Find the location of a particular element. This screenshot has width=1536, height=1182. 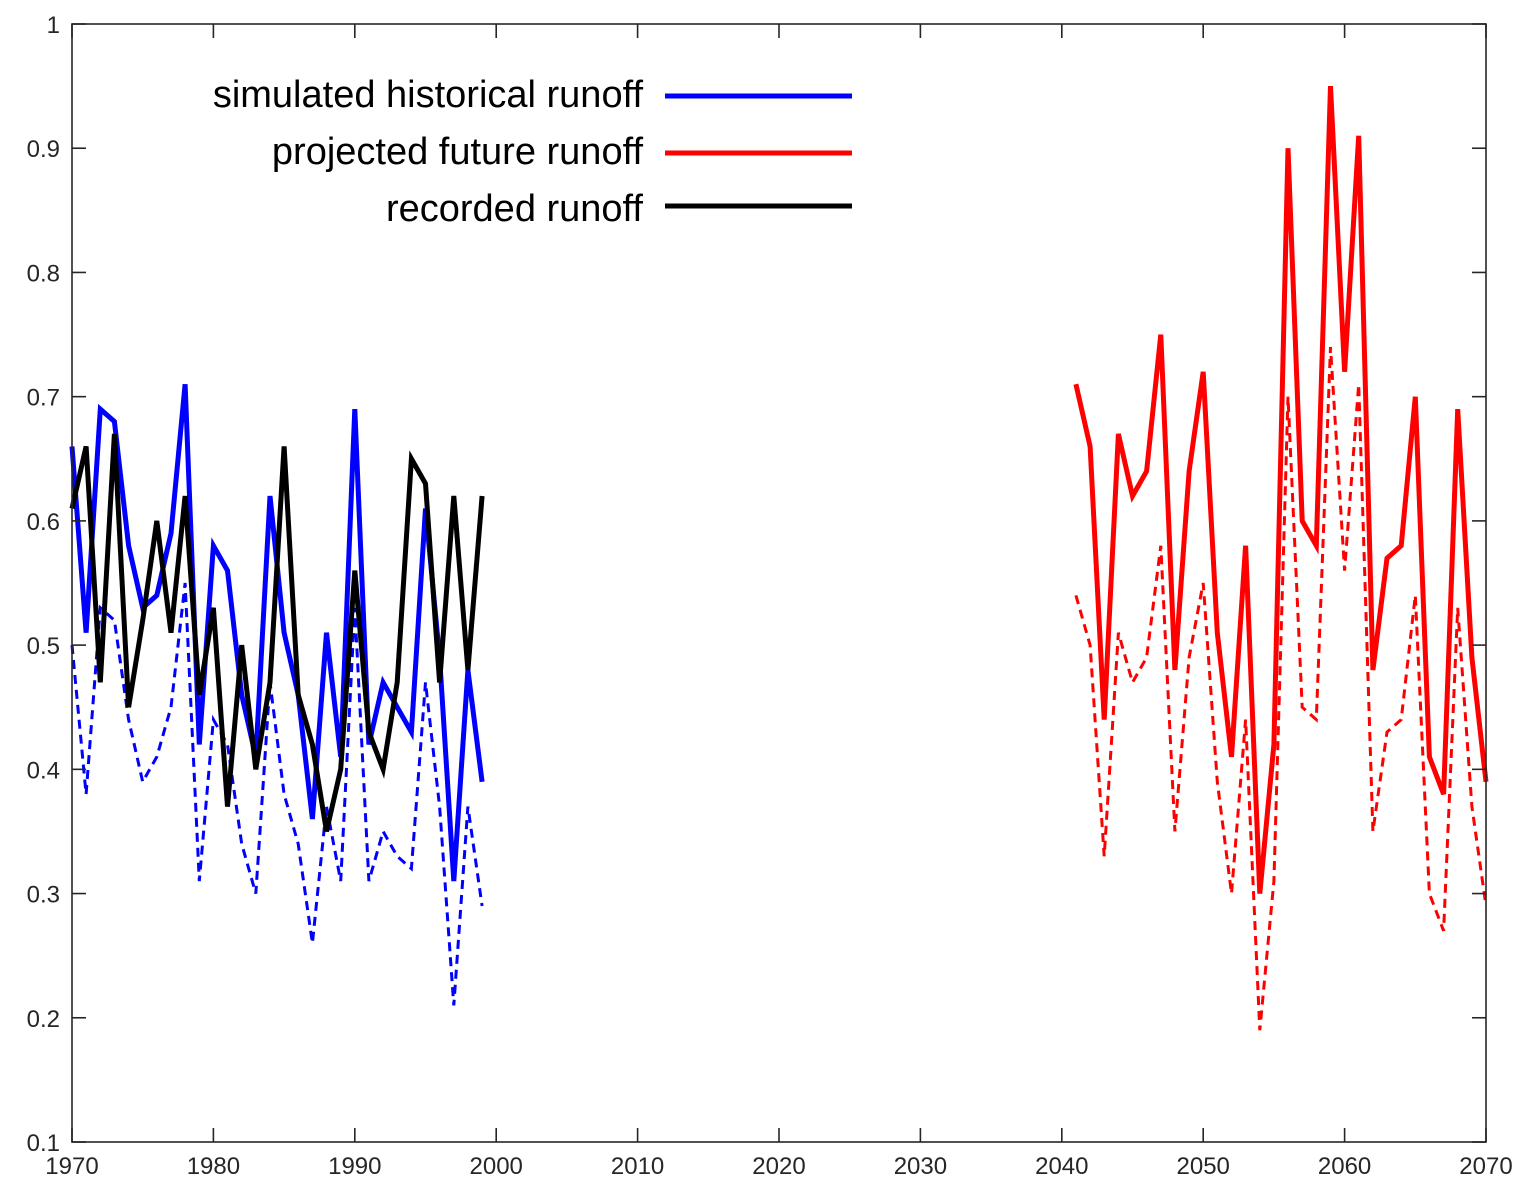

y-tick-label-1: 1 is located at coordinates (53, 25).